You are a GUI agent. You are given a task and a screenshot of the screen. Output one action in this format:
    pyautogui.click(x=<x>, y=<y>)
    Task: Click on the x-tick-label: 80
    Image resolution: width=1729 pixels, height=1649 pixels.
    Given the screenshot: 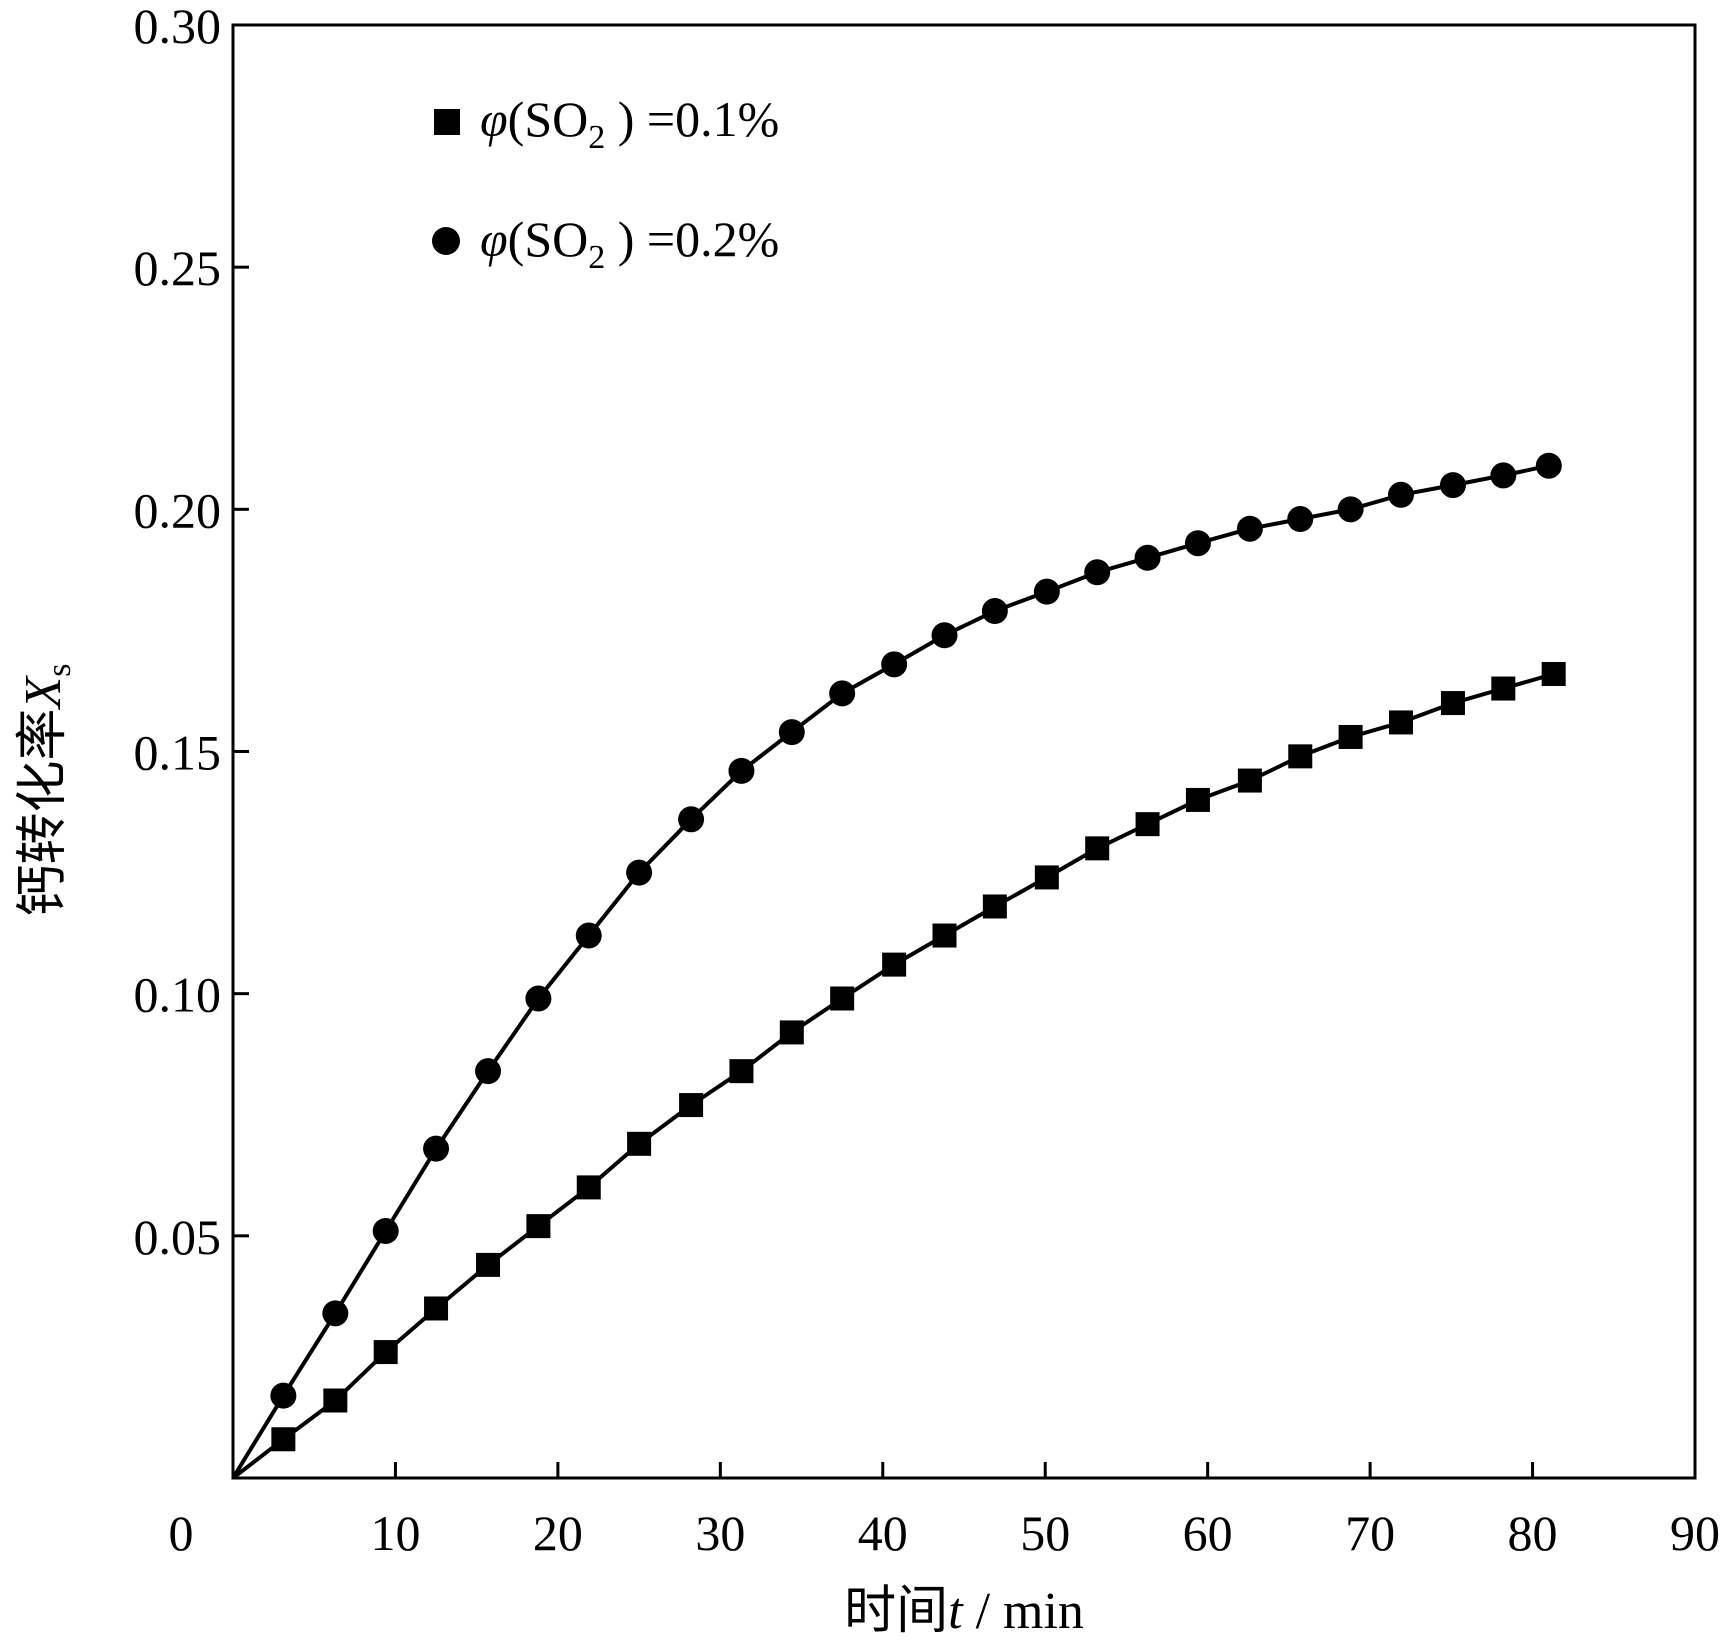 What is the action you would take?
    pyautogui.click(x=1533, y=1533)
    